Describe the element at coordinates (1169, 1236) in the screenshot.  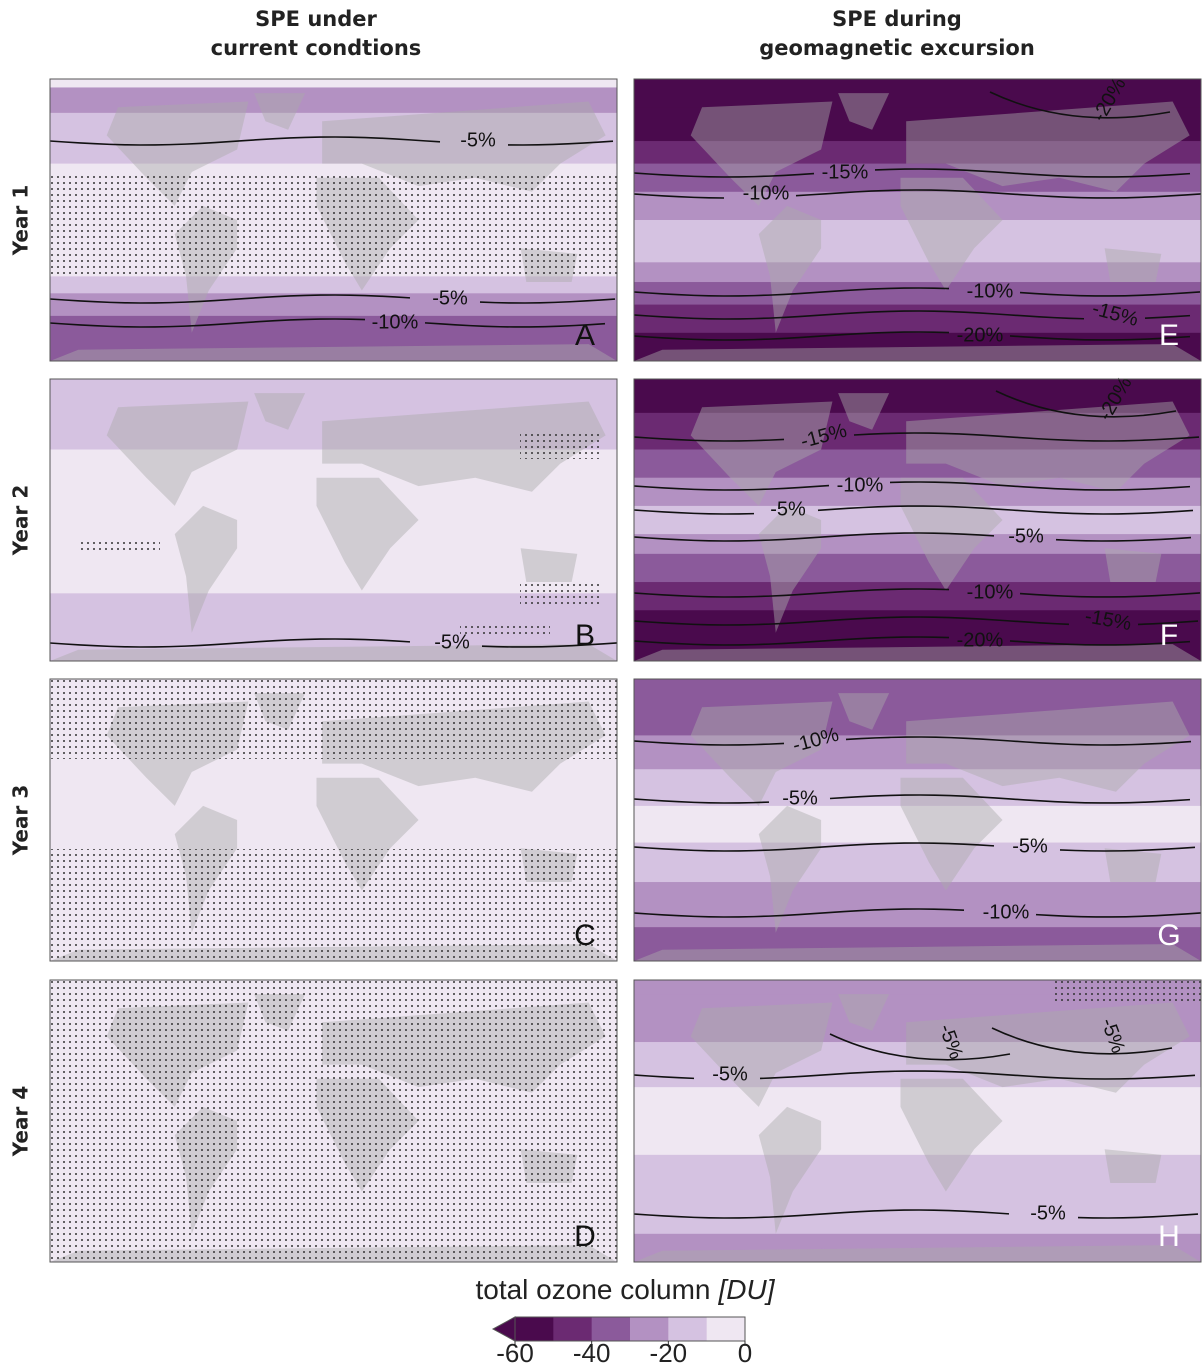
I see `panel-letter: H` at that location.